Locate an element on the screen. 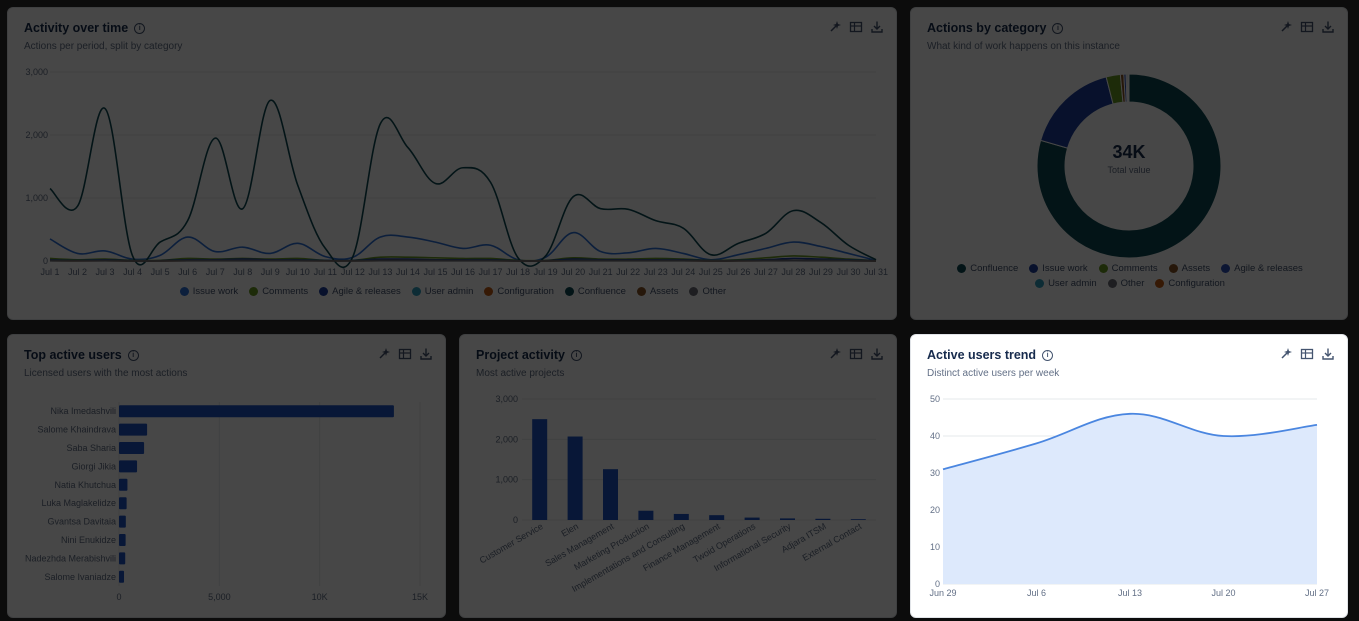 This screenshot has height=621, width=1359. x-tick-label: Jul 12 is located at coordinates (353, 272).